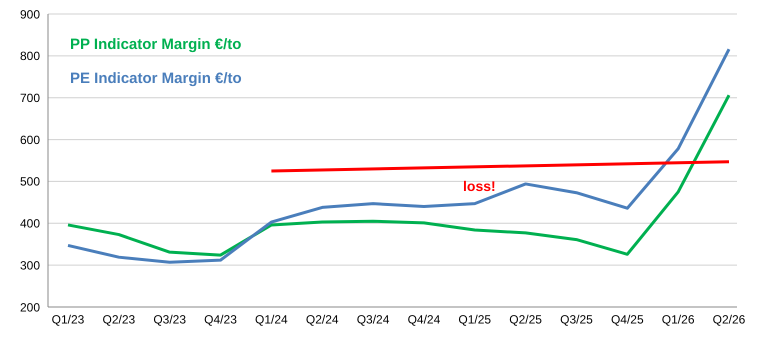  I want to click on x-tick-label: Q4/24, so click(424, 319).